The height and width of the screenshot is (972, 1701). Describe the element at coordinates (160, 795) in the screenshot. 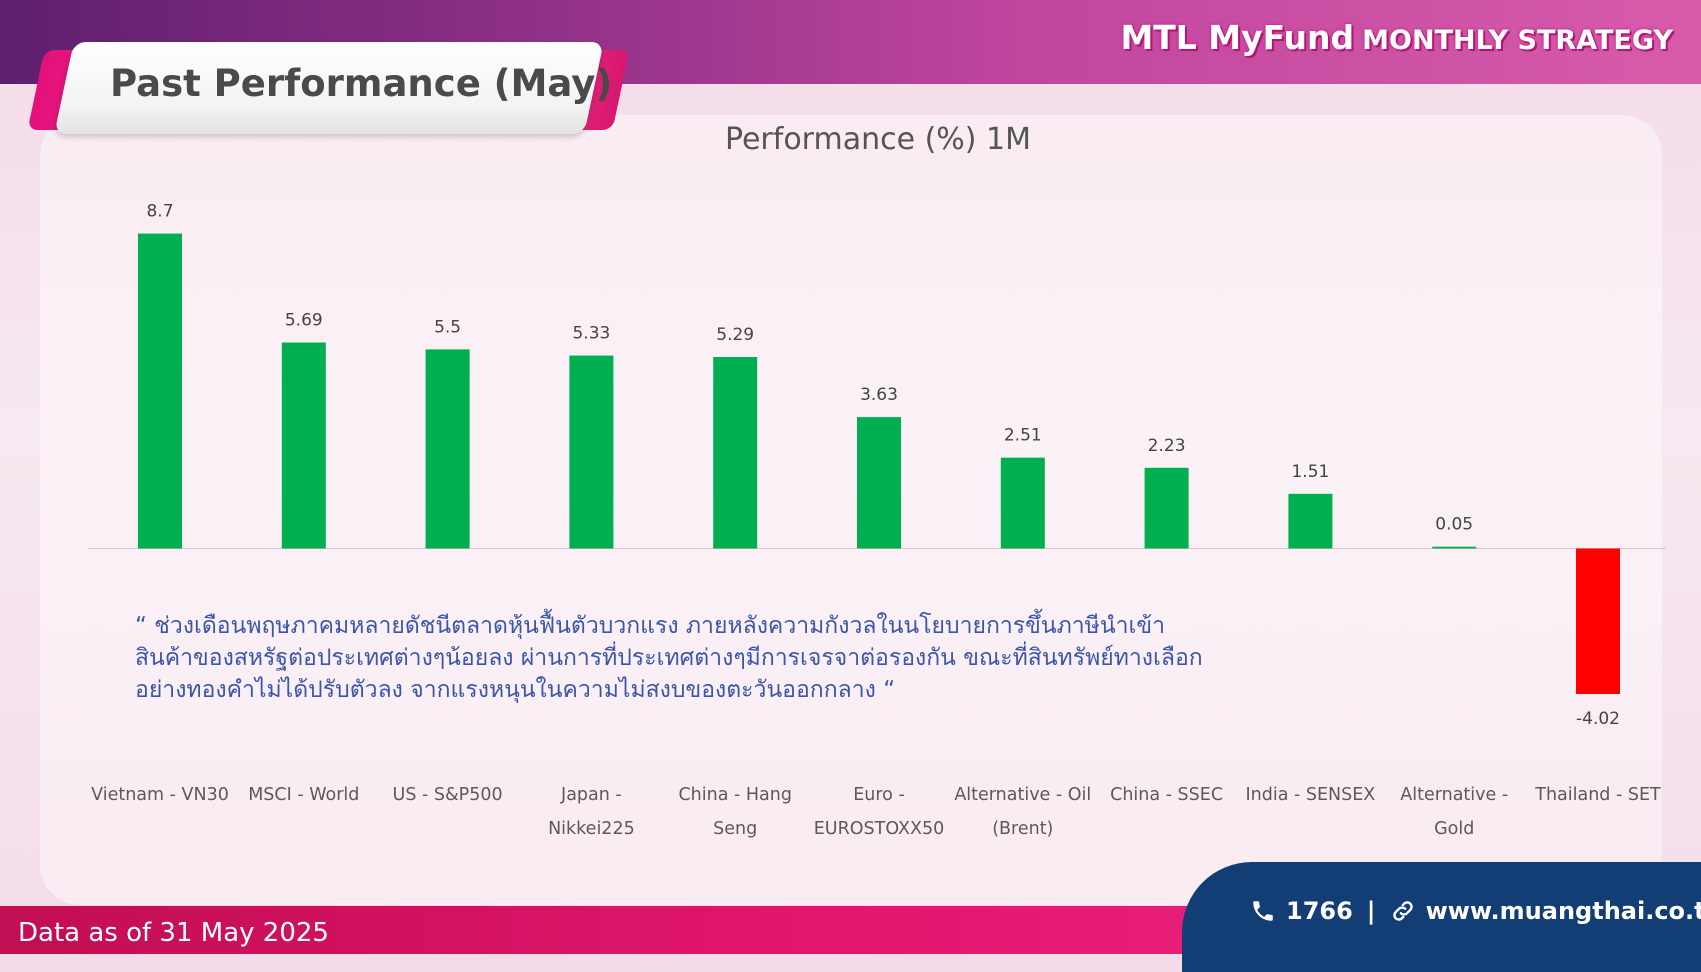

I see `category-label: Vietnam - VN30` at that location.